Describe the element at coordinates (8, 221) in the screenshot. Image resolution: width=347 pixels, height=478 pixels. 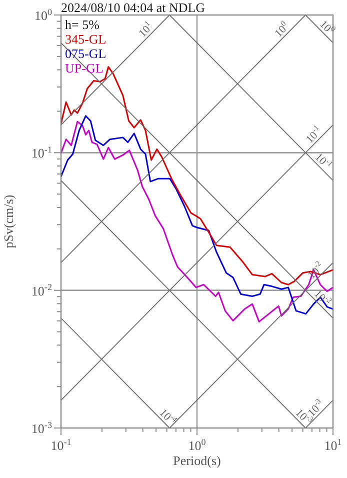
I see `y-axis-title: pSv(cm/s)` at that location.